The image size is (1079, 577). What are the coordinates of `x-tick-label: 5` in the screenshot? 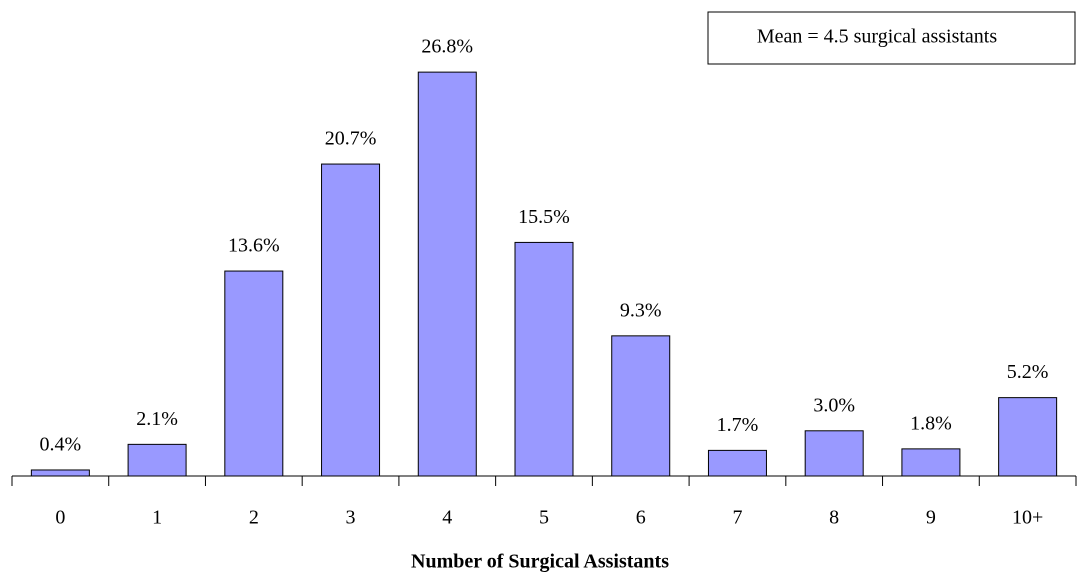 It's located at (544, 518).